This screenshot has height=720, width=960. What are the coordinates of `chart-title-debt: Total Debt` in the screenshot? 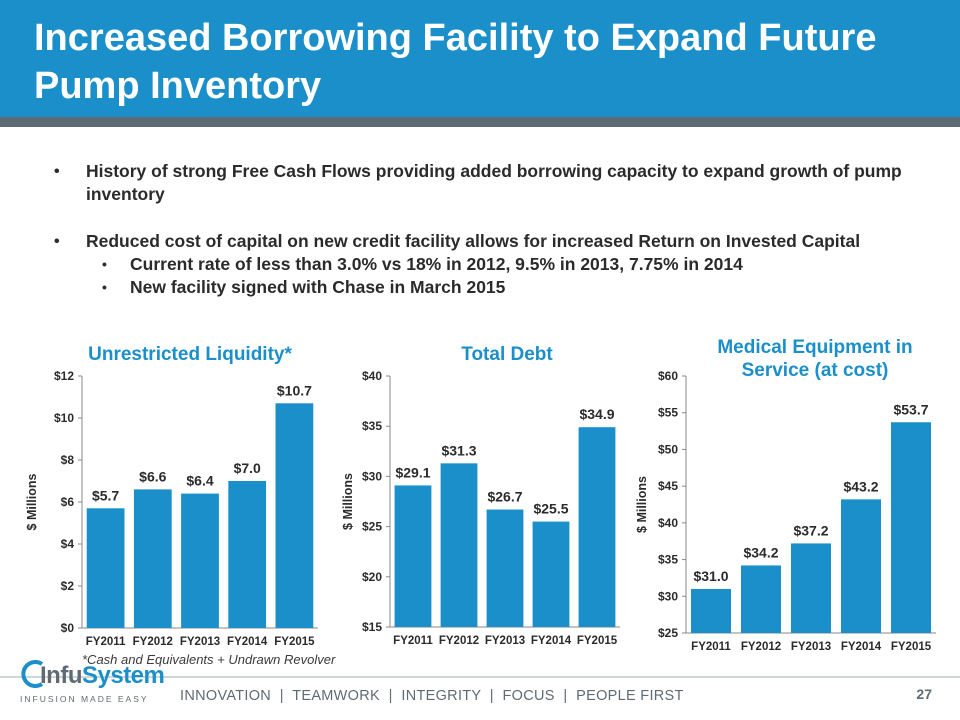 It's located at (507, 354).